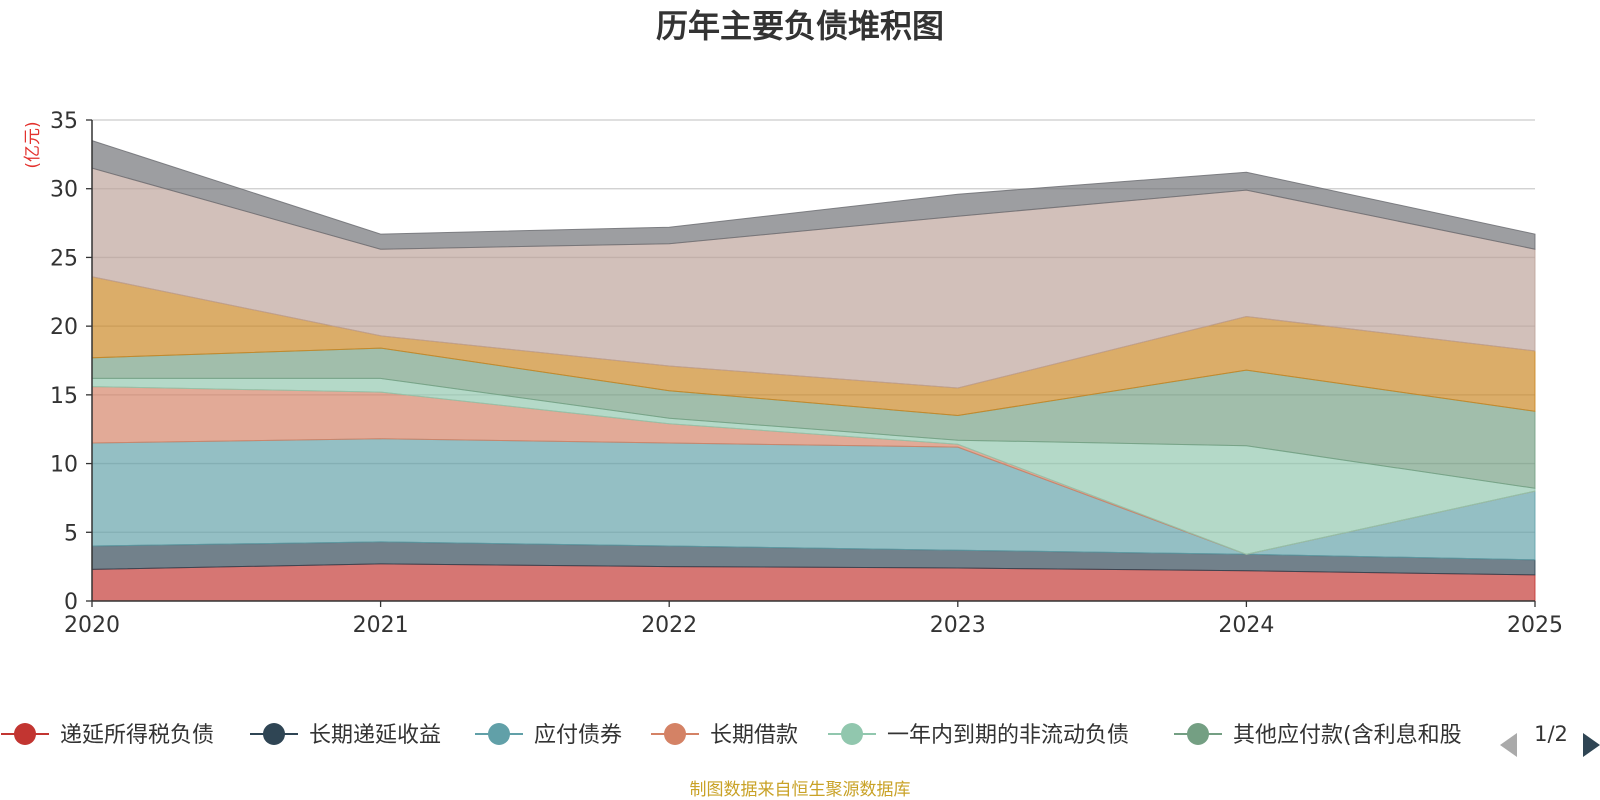  Describe the element at coordinates (1535, 625) in the screenshot. I see `x-tick-label: 2025` at that location.